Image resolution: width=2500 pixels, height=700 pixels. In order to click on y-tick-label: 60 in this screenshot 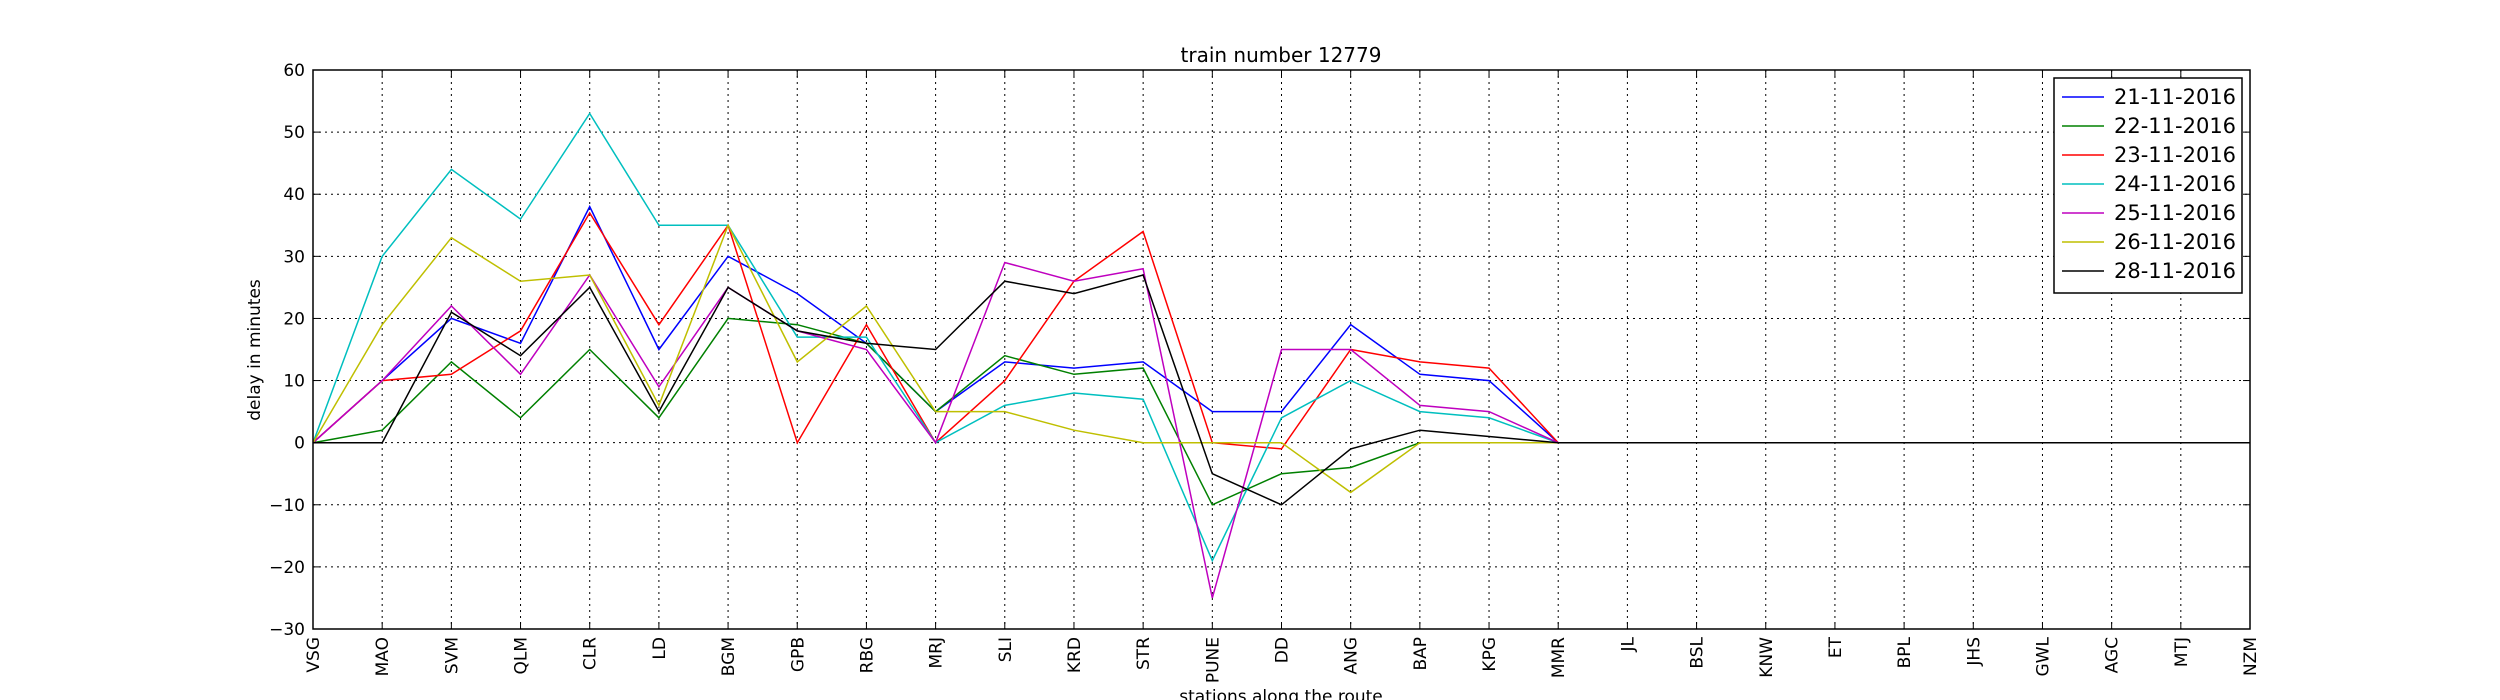, I will do `click(294, 71)`.